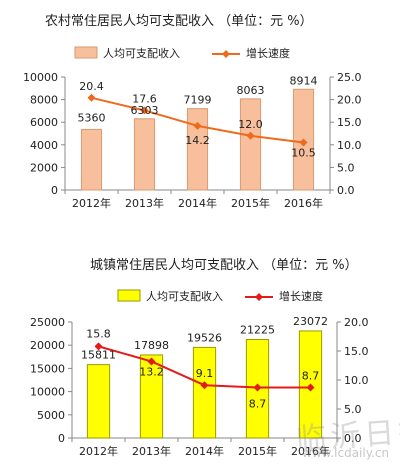 This screenshot has height=469, width=400. I want to click on chart2-bar-label: 19526, so click(204, 337).